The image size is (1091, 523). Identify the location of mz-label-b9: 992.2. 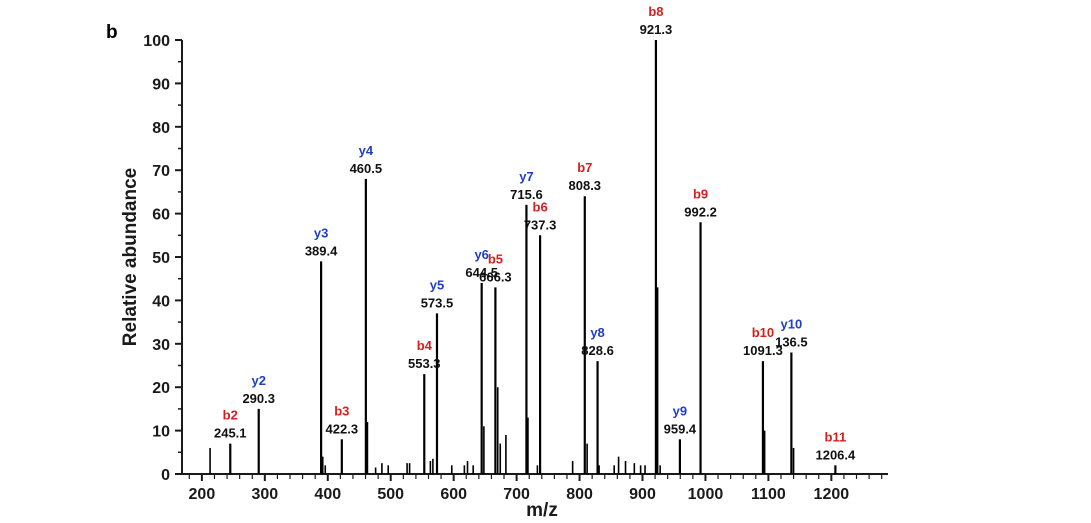
(700, 211).